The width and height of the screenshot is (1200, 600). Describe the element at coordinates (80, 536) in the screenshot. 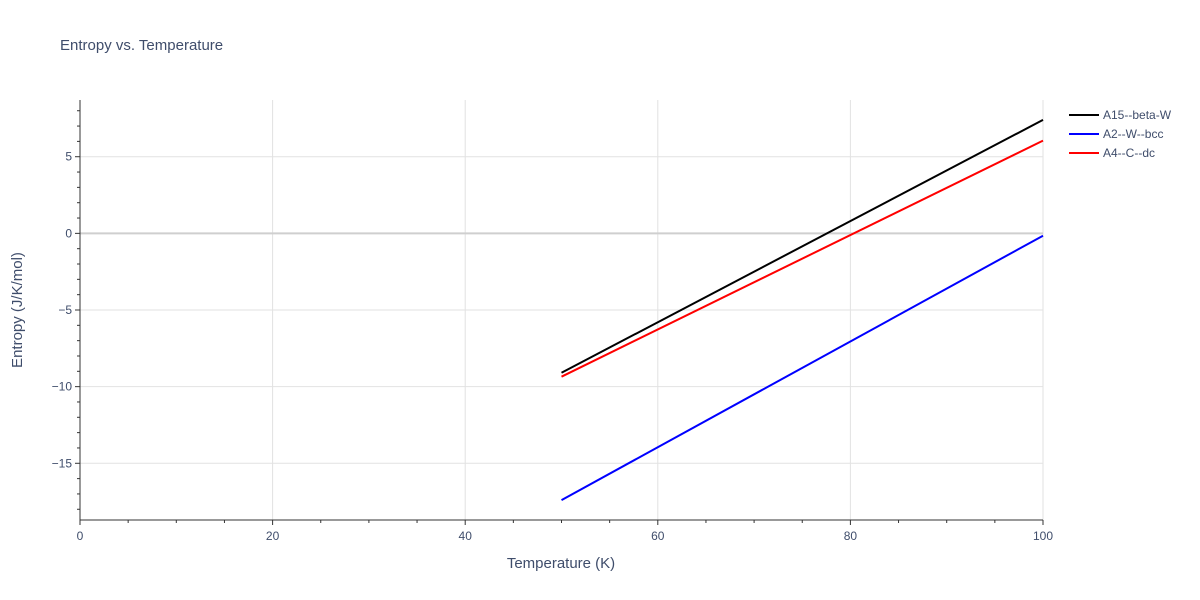

I see `x-tick-label: 0` at that location.